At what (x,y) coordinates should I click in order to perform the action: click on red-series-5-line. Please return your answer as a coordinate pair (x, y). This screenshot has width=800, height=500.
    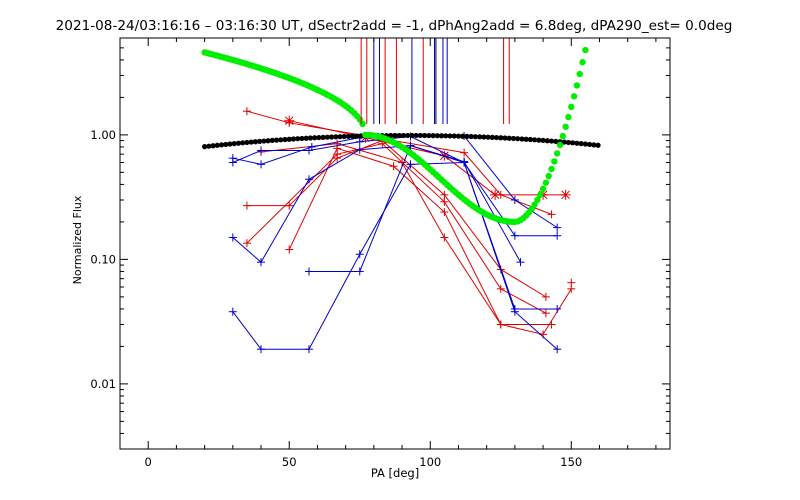
    Looking at the image, I should click on (416, 239).